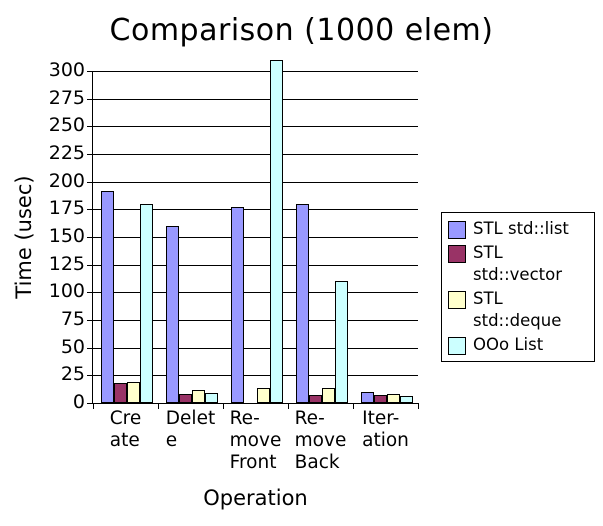  I want to click on y-tick-label: 275, so click(66, 98).